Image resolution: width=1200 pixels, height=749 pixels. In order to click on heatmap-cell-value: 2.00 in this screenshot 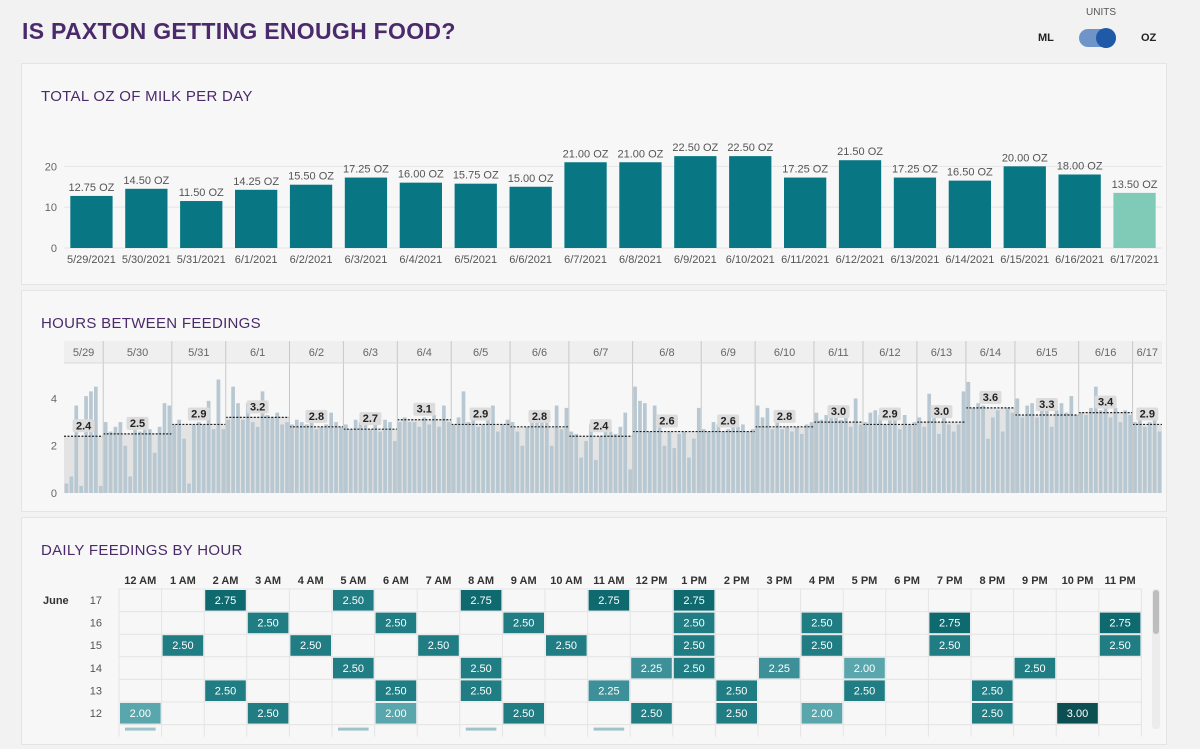, I will do `click(864, 669)`.